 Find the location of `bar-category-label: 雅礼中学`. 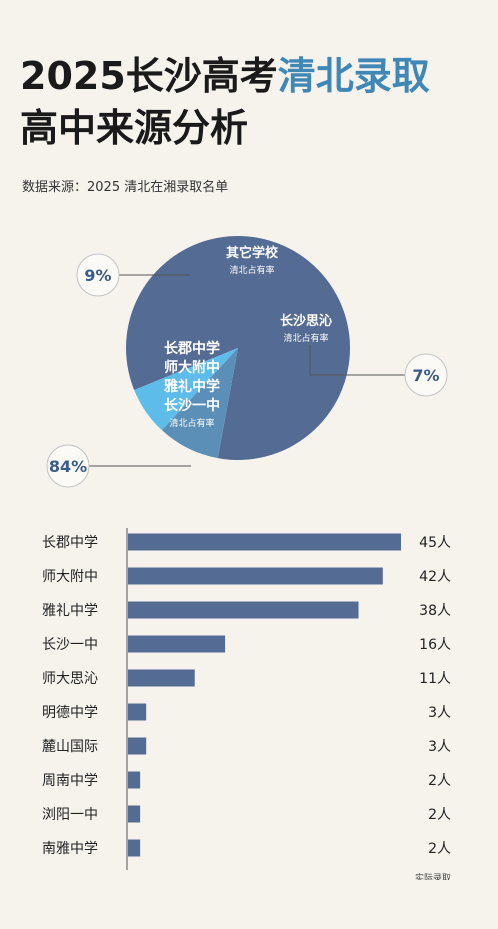

bar-category-label: 雅礼中学 is located at coordinates (70, 611).